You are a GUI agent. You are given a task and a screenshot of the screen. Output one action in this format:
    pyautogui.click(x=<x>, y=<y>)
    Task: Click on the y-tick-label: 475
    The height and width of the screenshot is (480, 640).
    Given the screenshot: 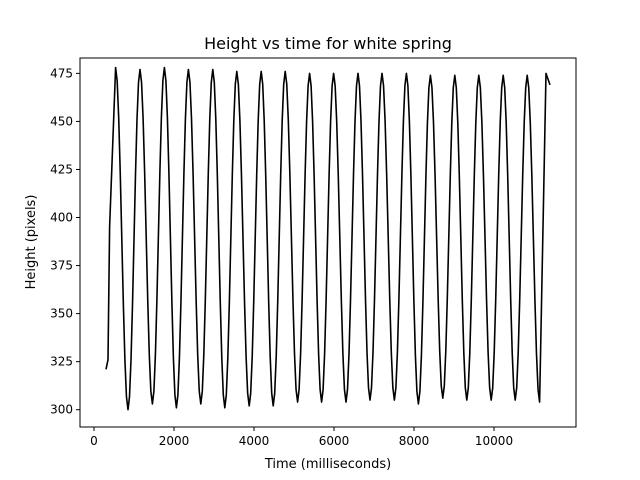 What is the action you would take?
    pyautogui.click(x=61, y=73)
    